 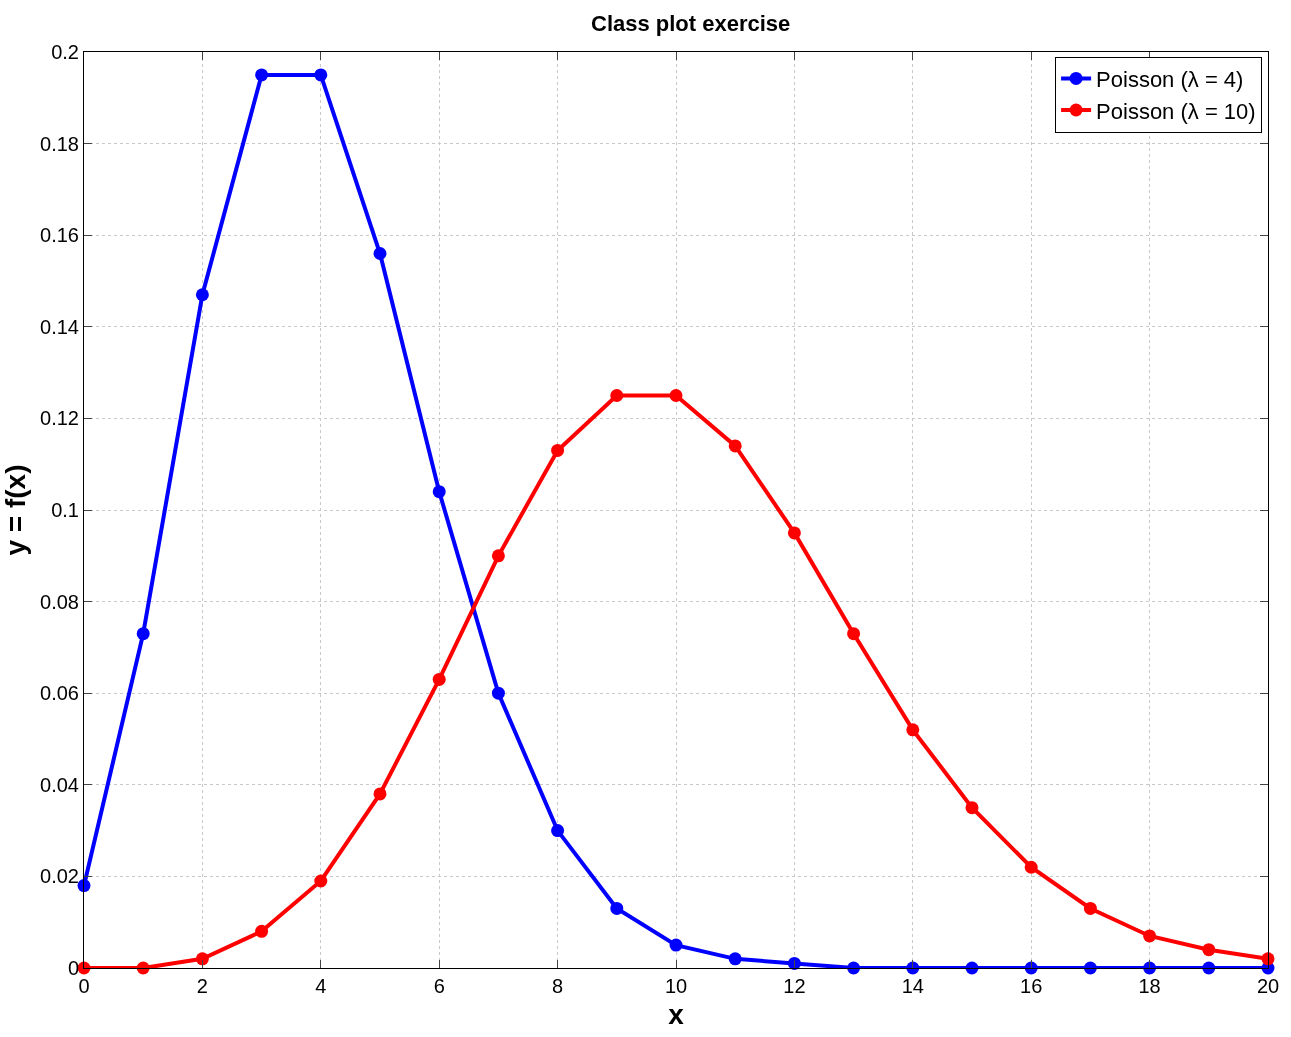 I want to click on x-tick-label: 8, so click(x=558, y=986).